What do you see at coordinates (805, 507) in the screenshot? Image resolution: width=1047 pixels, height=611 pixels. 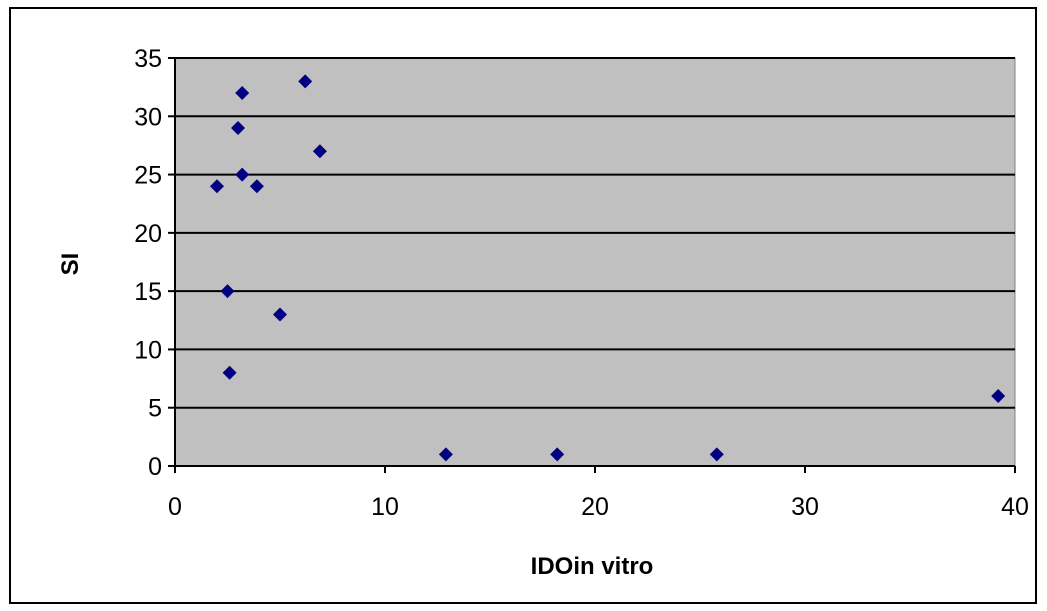 I see `x-tick-label: 30` at bounding box center [805, 507].